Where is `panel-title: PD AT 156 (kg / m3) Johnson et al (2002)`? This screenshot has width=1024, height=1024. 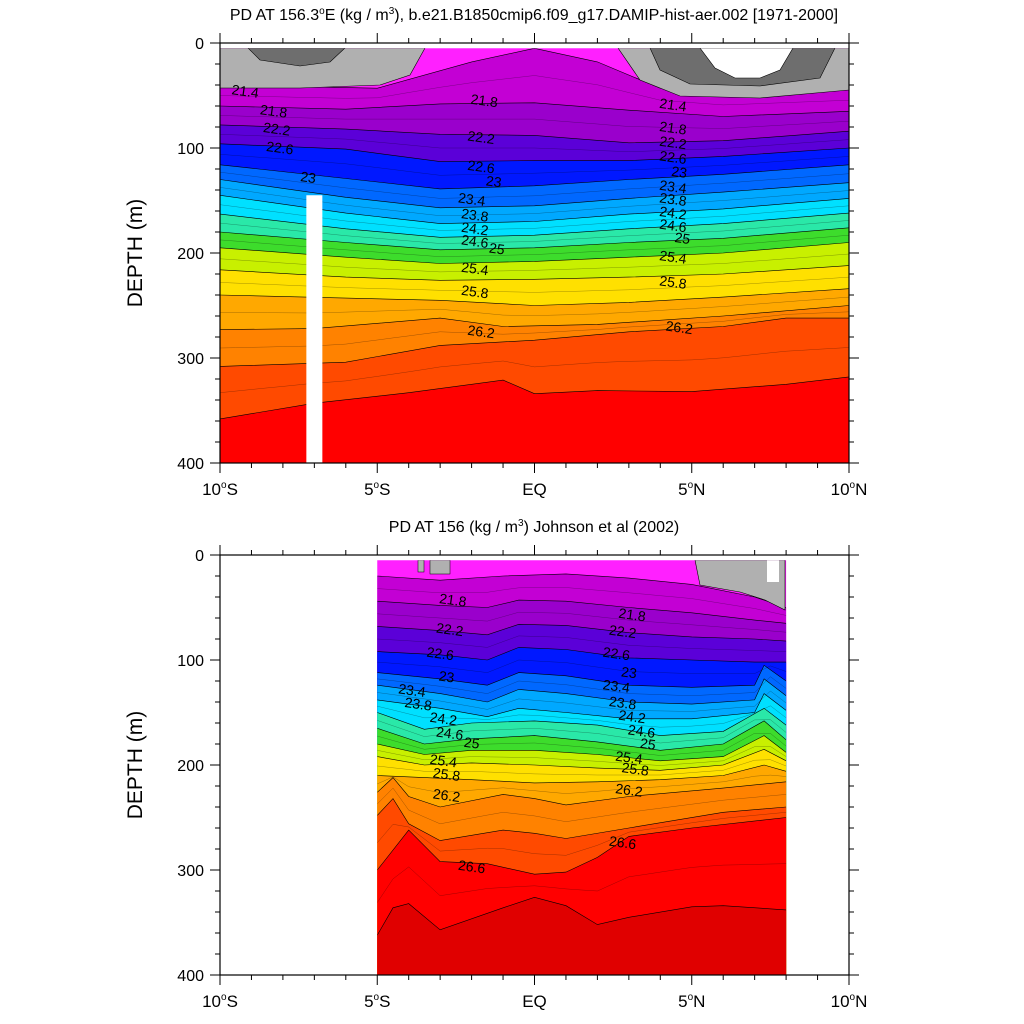
panel-title: PD AT 156 (kg / m3) Johnson et al (2002) is located at coordinates (534, 527).